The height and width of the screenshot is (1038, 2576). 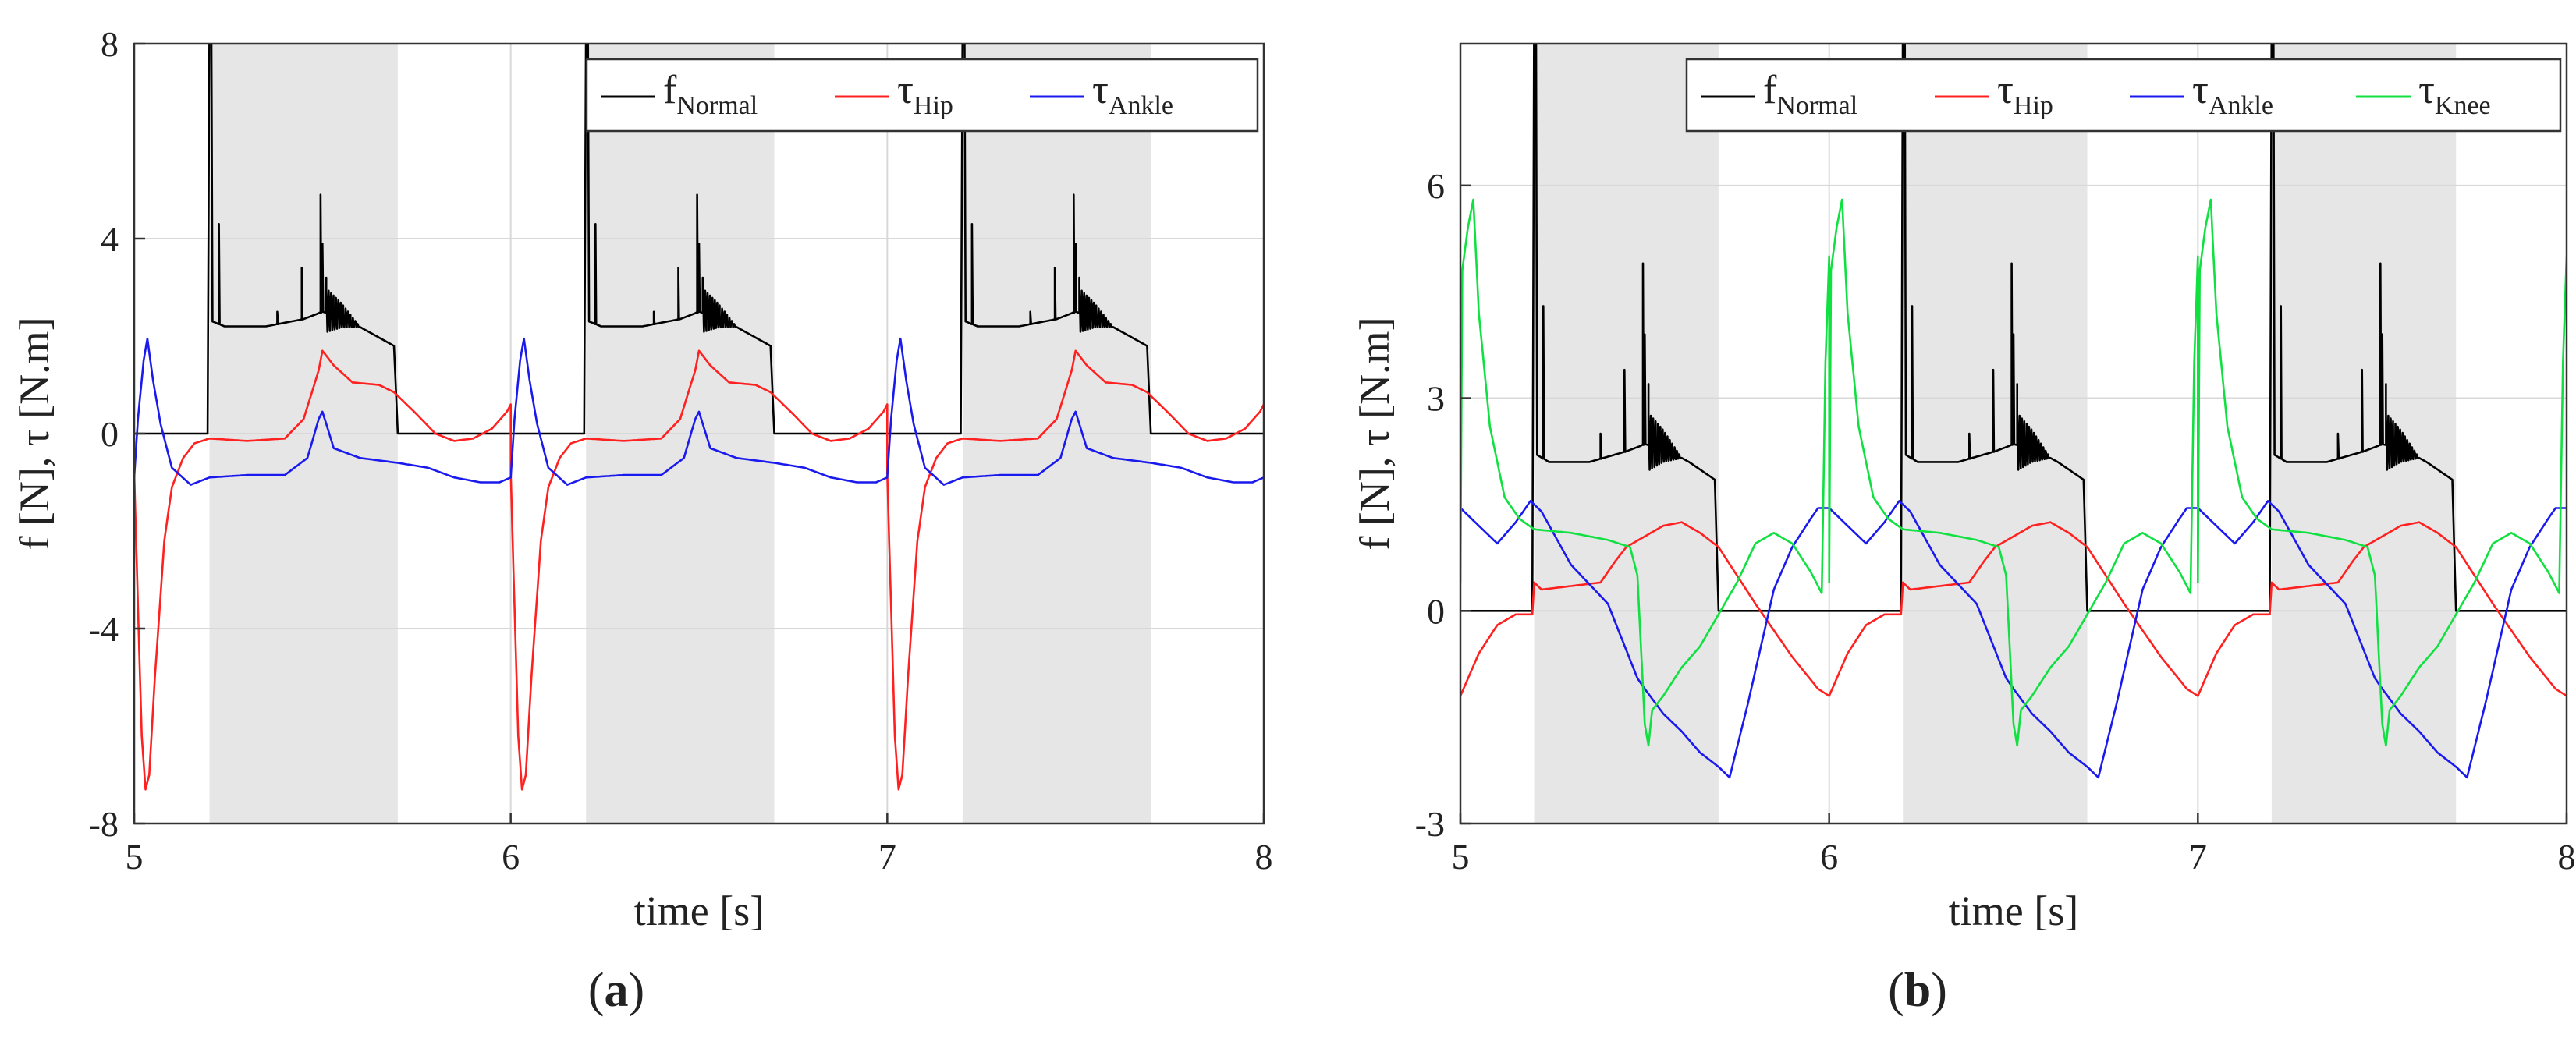 I want to click on panel-label-b: (b), so click(x=1917, y=991).